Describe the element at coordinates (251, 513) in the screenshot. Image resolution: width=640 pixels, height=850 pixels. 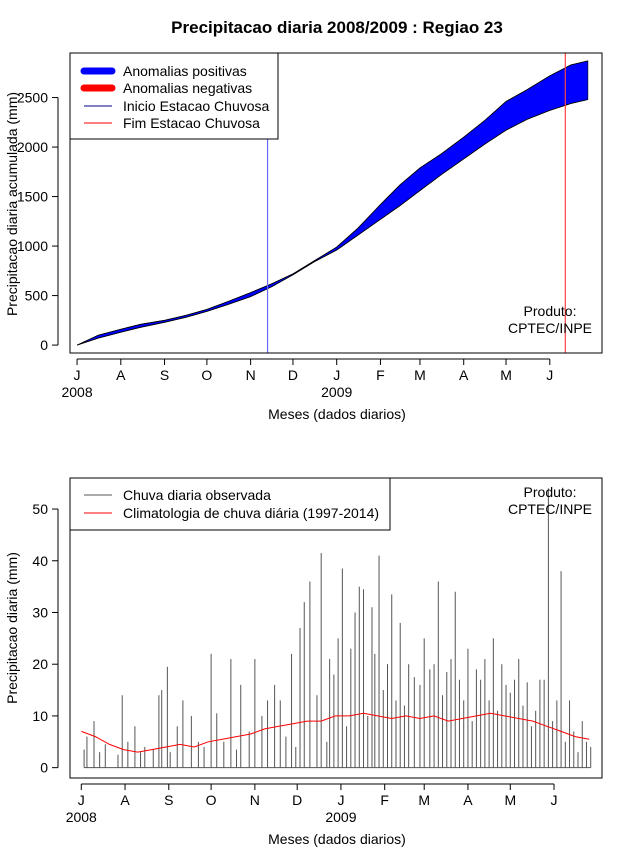
I see `legend-label: Climatologia de chuva diária (1997-2014)` at that location.